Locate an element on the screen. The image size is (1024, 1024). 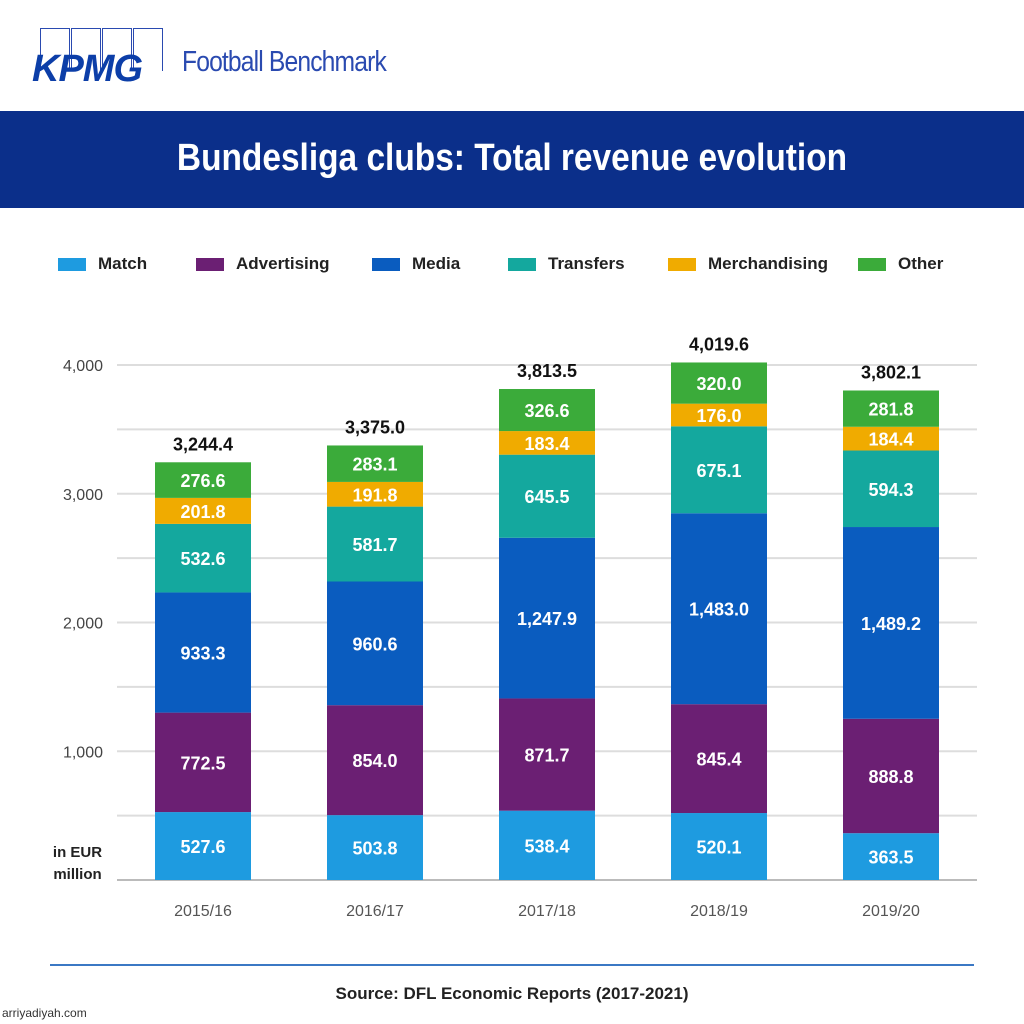
data-label: 1,247.9 is located at coordinates (547, 619).